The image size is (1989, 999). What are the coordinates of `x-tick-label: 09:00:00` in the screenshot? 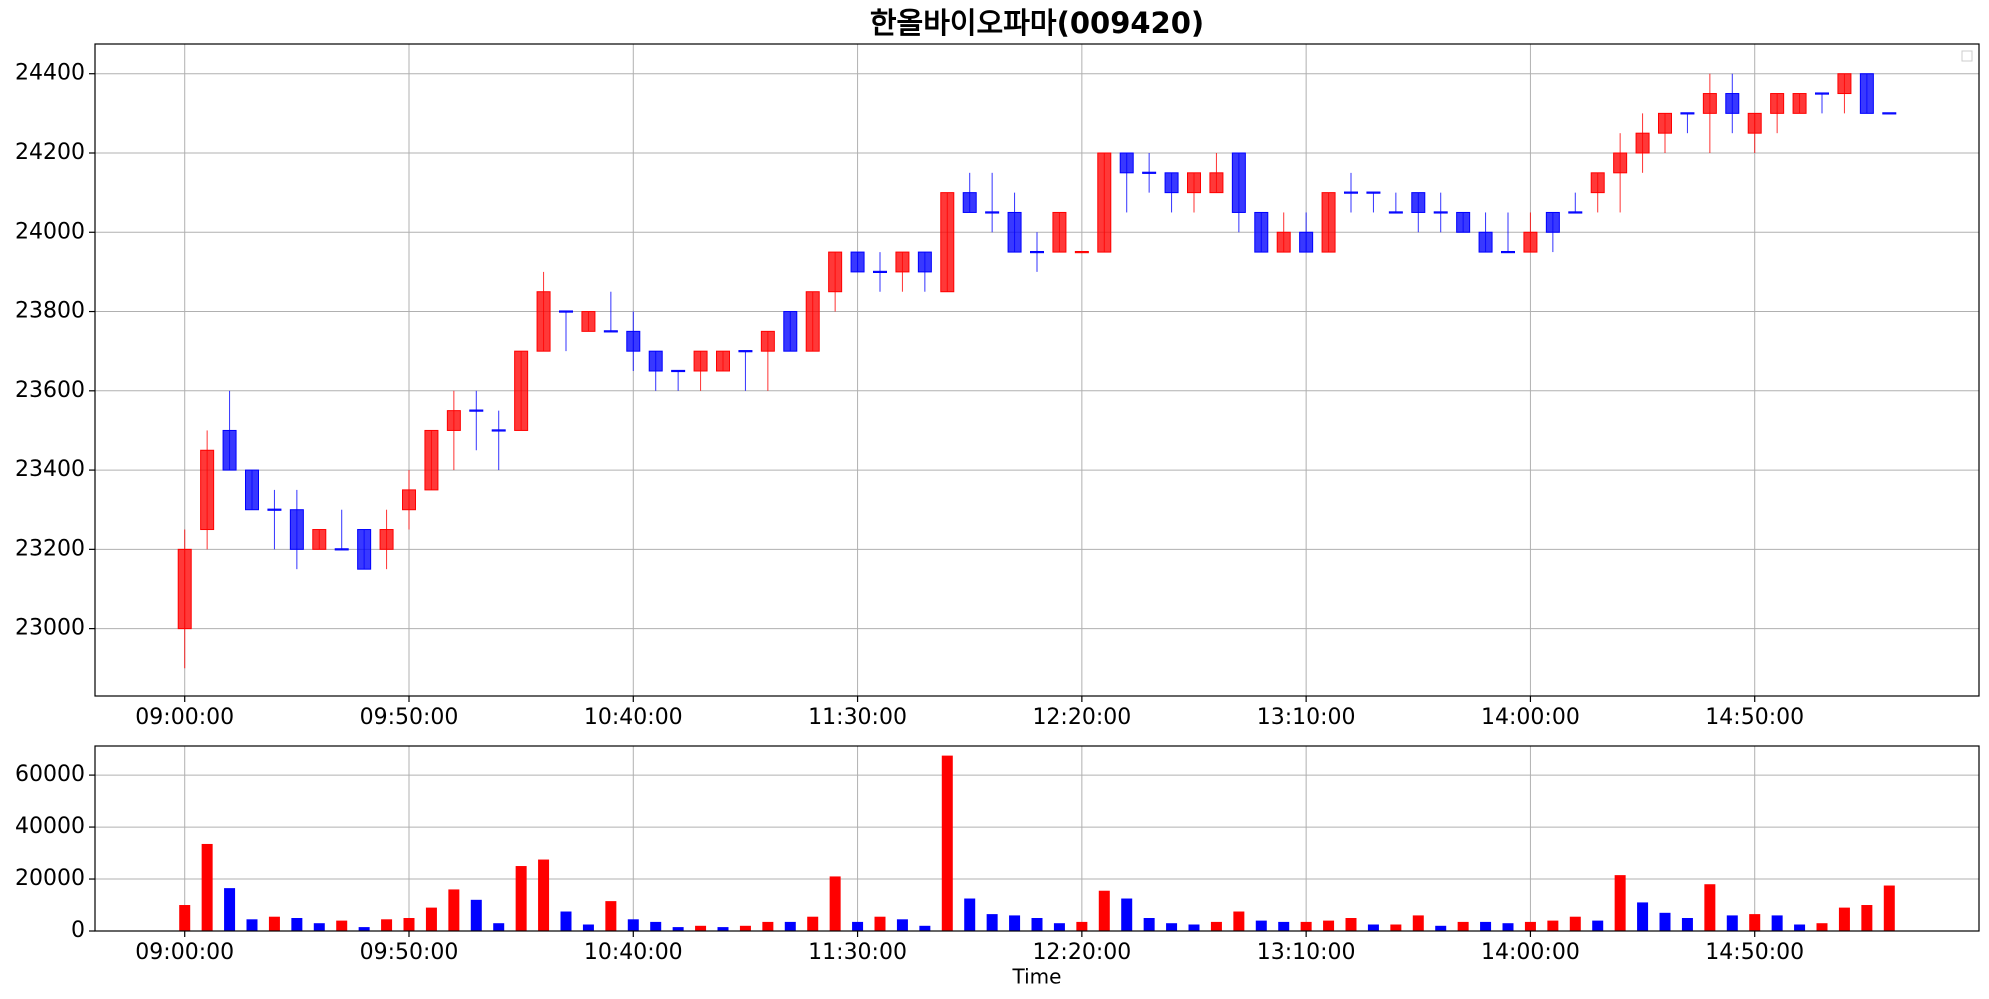 It's located at (184, 717).